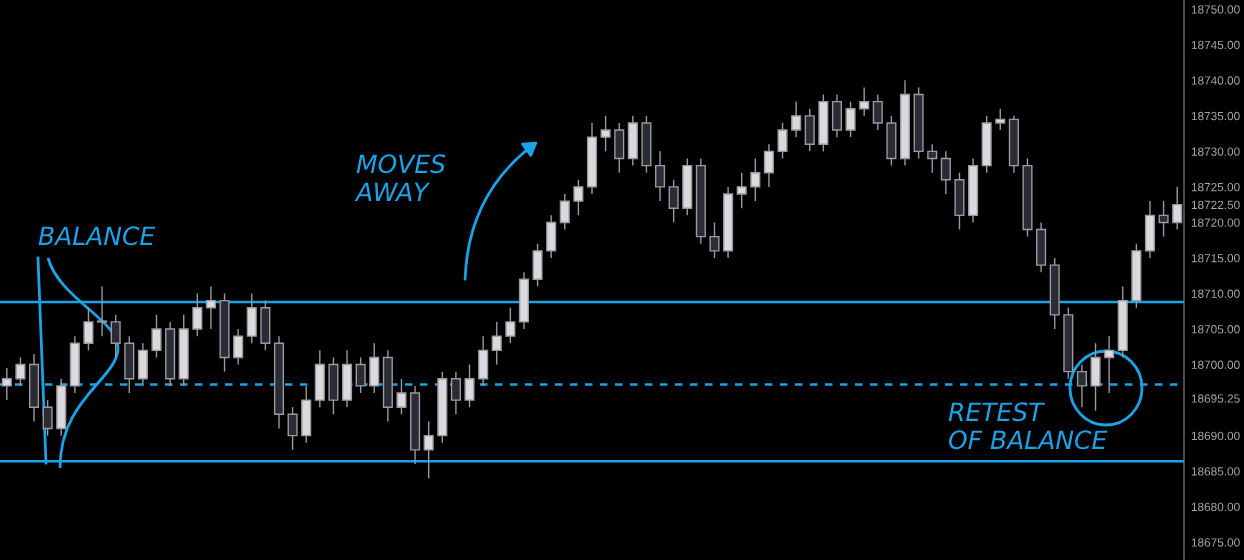  I want to click on y-tick-label: 18735.00, so click(1215, 116).